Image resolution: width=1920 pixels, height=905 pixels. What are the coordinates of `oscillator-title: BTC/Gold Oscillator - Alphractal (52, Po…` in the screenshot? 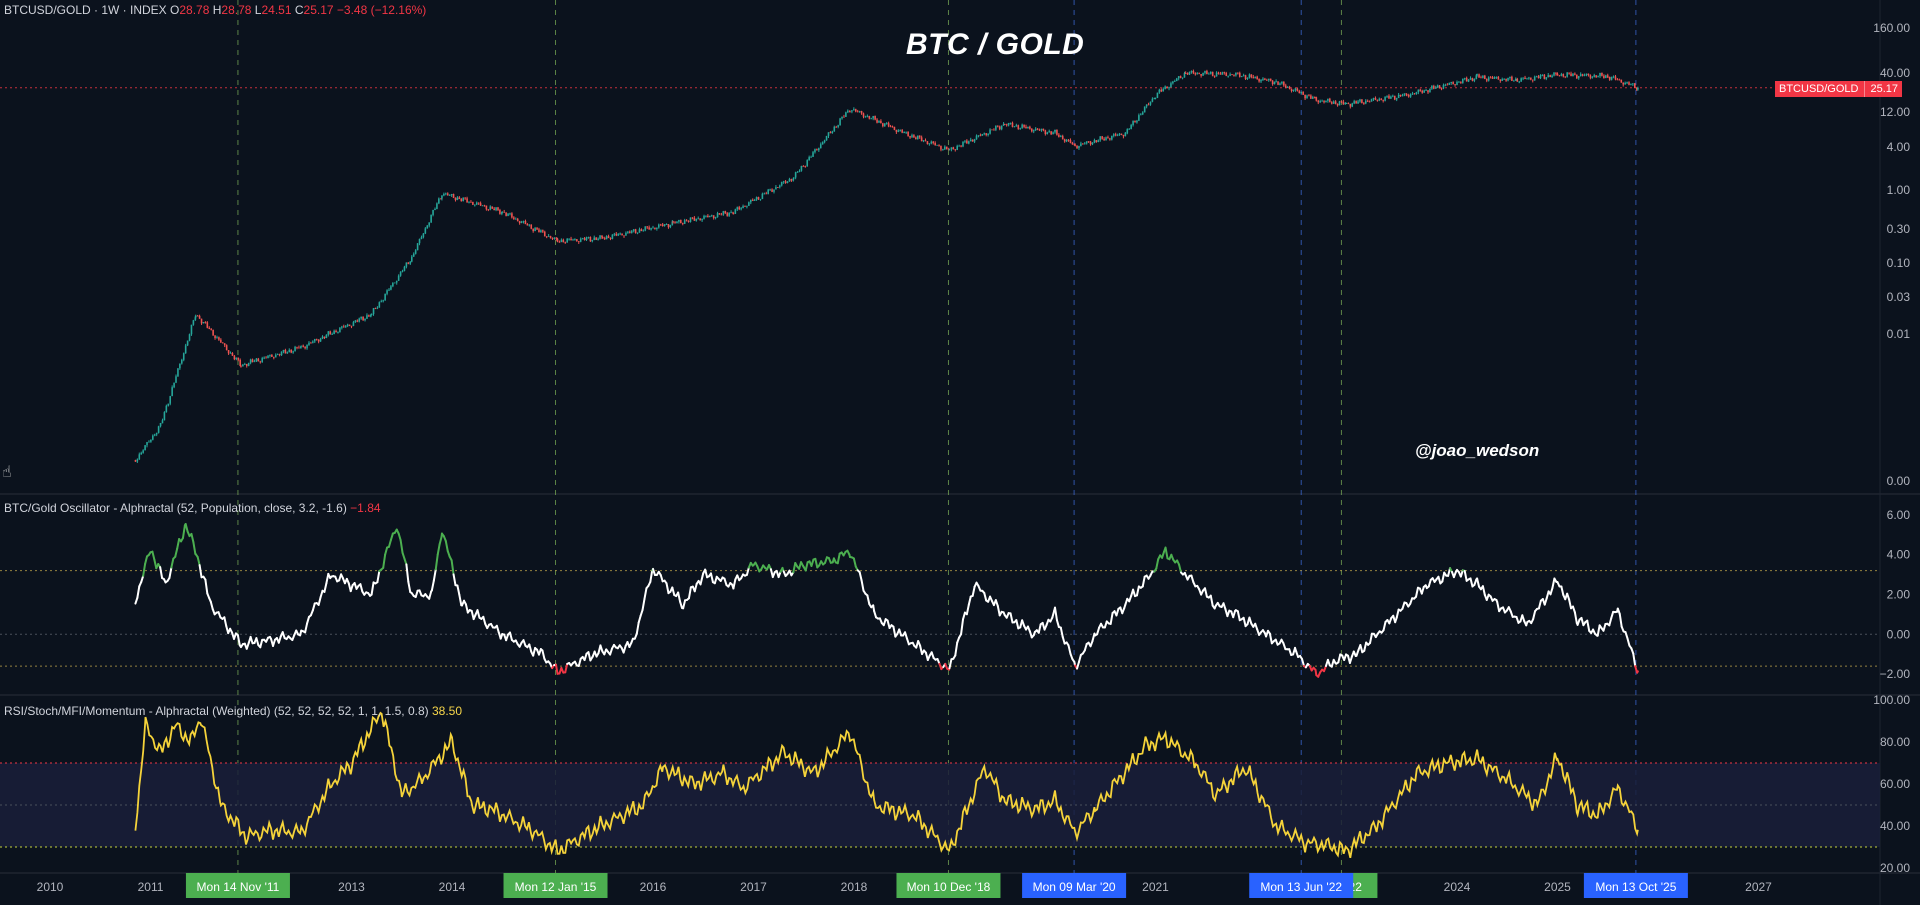 It's located at (175, 508).